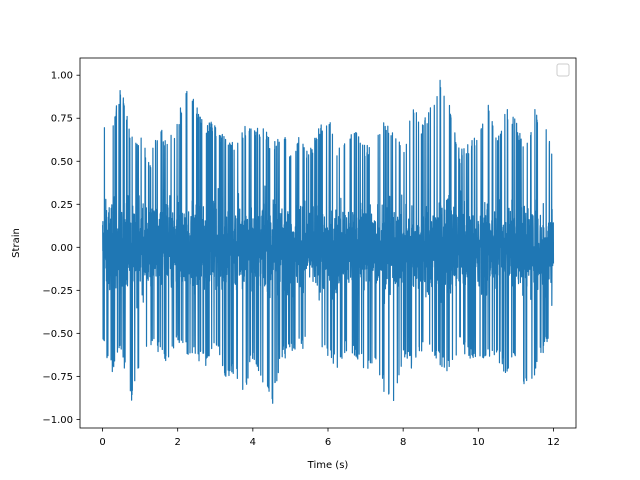 The height and width of the screenshot is (480, 640). I want to click on y-tick-label: 0.00, so click(62, 248).